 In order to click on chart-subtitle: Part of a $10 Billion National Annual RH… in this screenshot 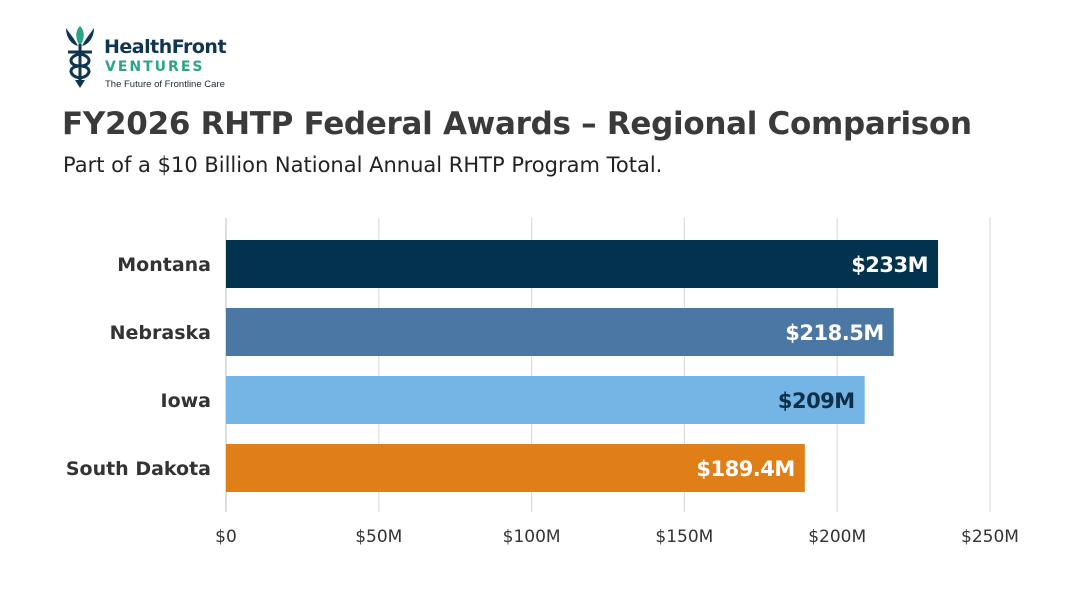, I will do `click(363, 165)`.